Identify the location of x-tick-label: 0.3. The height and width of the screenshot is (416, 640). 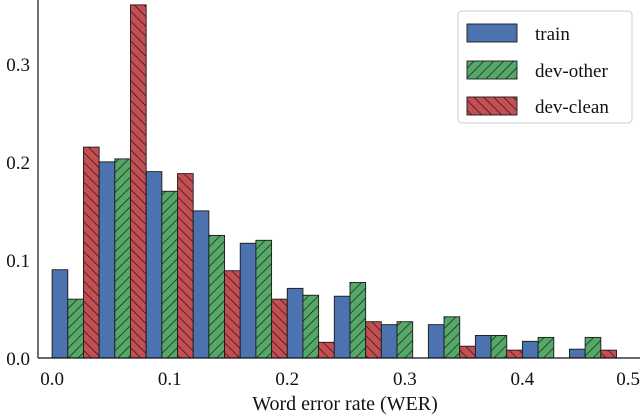
(405, 379).